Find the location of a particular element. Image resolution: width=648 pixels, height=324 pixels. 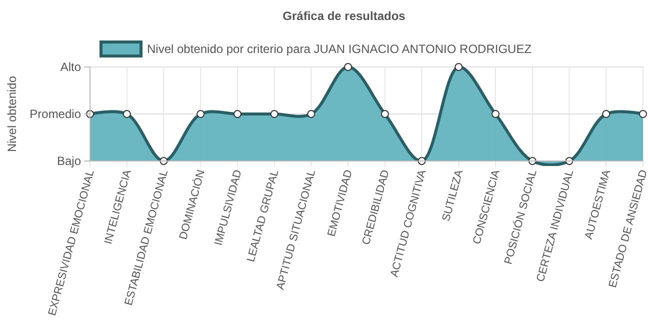

y-axis-title: Nivel obtenido is located at coordinates (12, 114).